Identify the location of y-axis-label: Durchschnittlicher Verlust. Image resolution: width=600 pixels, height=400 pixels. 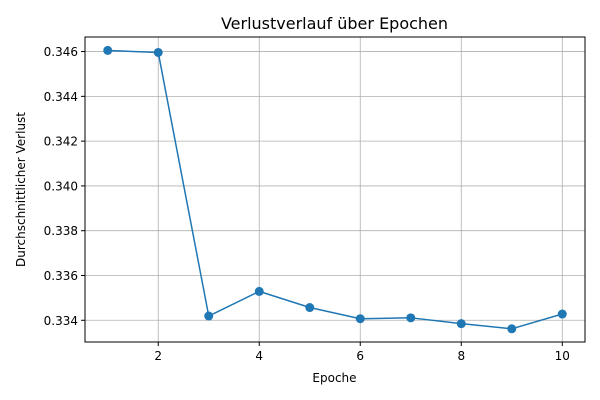
(21, 189).